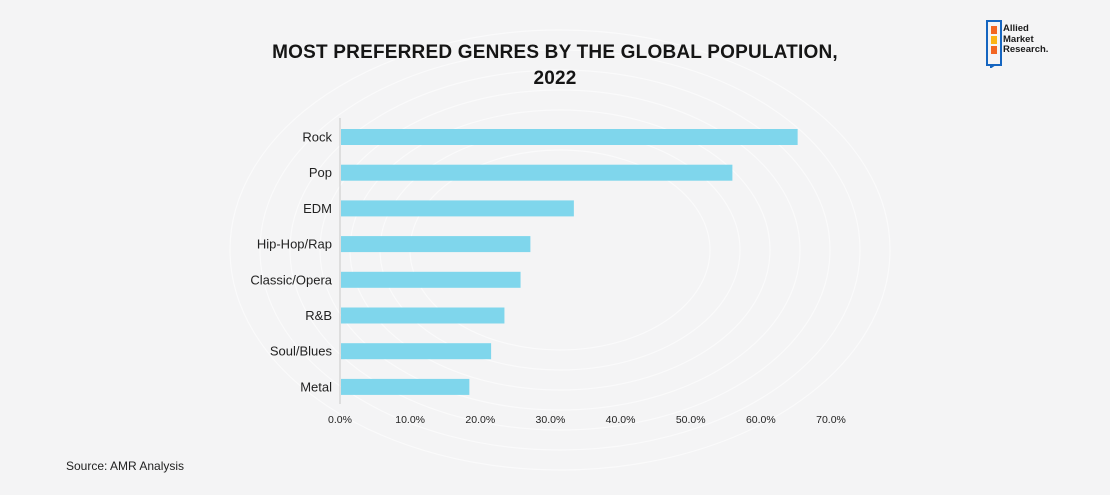 This screenshot has height=495, width=1110. I want to click on bar-pop, so click(537, 172).